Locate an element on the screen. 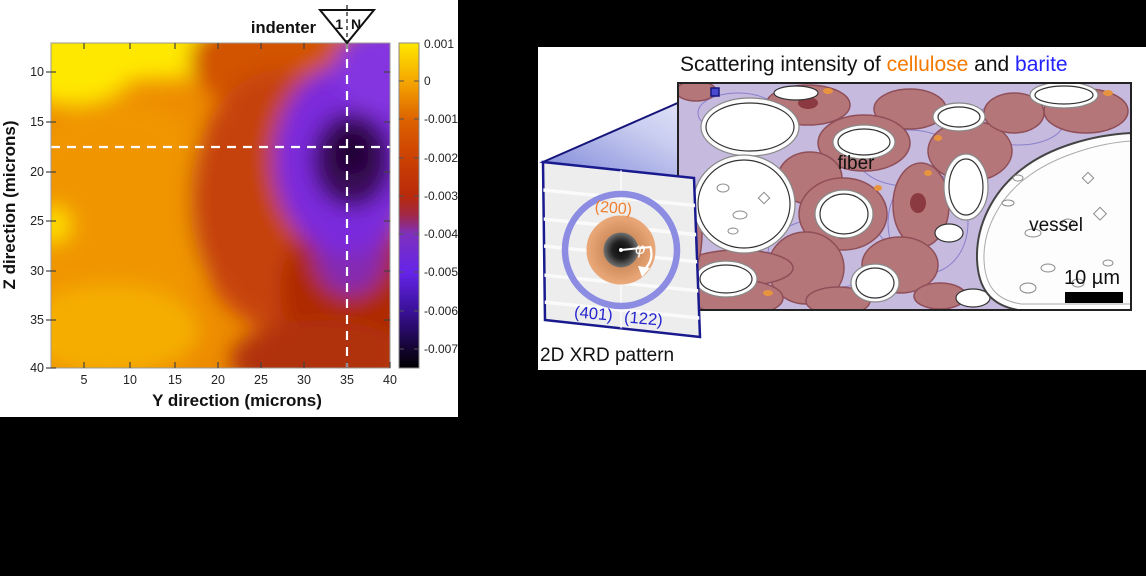 This screenshot has height=576, width=1146. ring-200-label: (200) is located at coordinates (613, 208).